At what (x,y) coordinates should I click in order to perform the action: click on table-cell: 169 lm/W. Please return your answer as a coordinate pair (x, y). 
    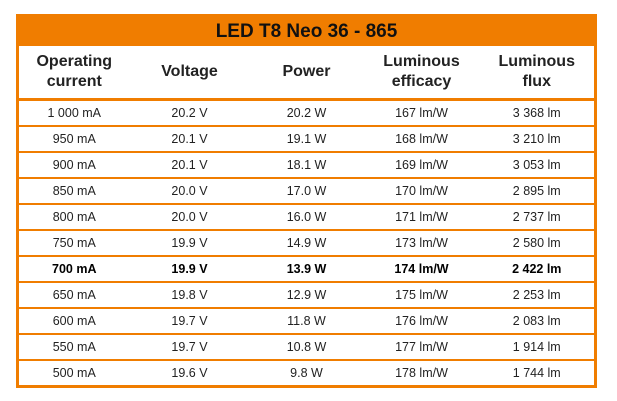
    Looking at the image, I should click on (421, 164).